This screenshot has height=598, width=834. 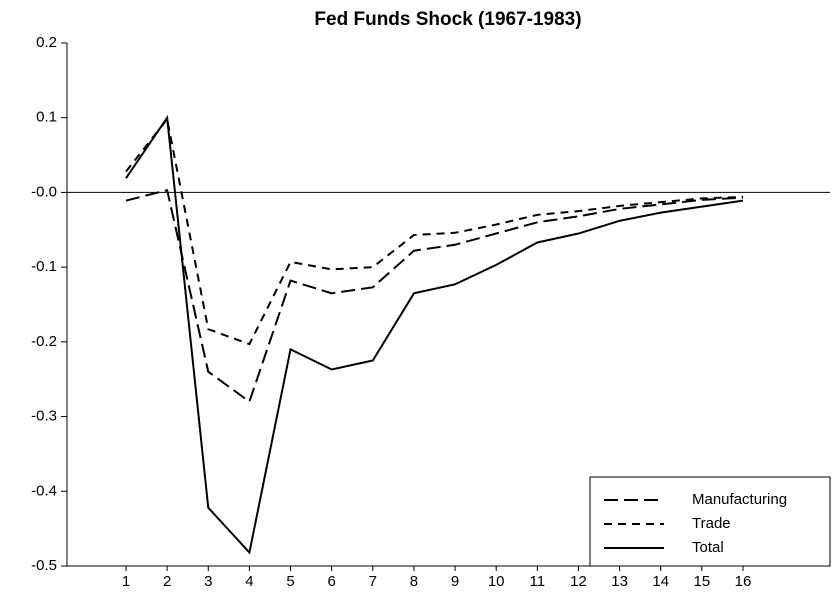 I want to click on y-tick-label: -0.3, so click(x=44, y=416).